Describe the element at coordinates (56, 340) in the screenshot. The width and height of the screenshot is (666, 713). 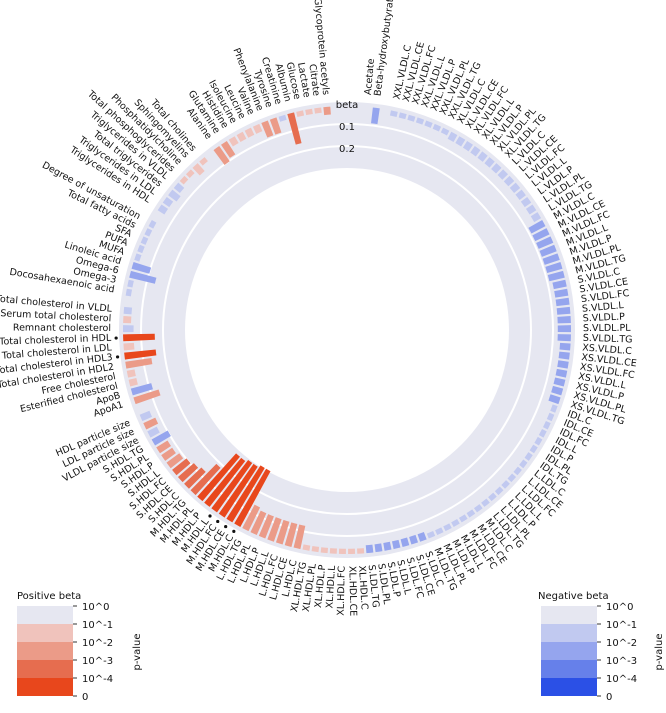
I see `label-Total cholesterol in HDL: Total cholesterol in HDL` at that location.